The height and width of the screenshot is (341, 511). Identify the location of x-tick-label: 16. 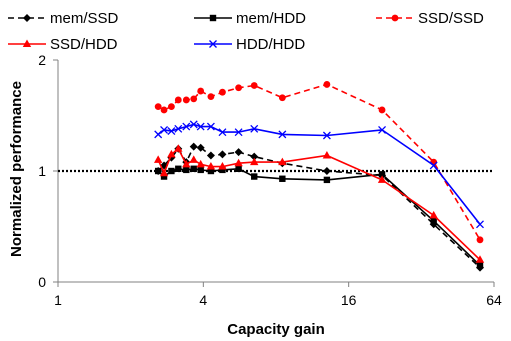
(349, 300).